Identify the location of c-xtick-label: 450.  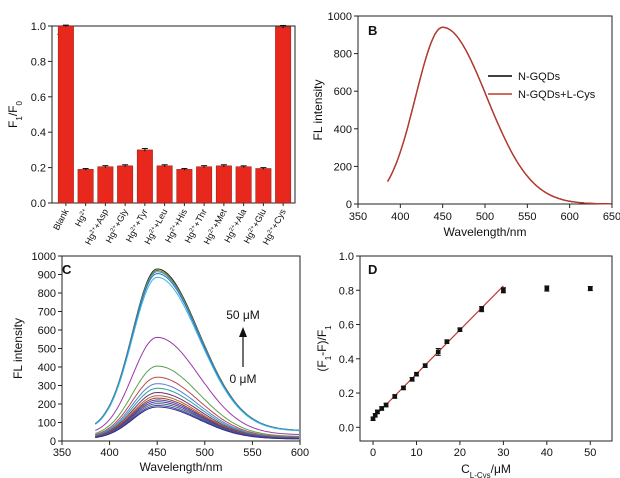
(157, 453).